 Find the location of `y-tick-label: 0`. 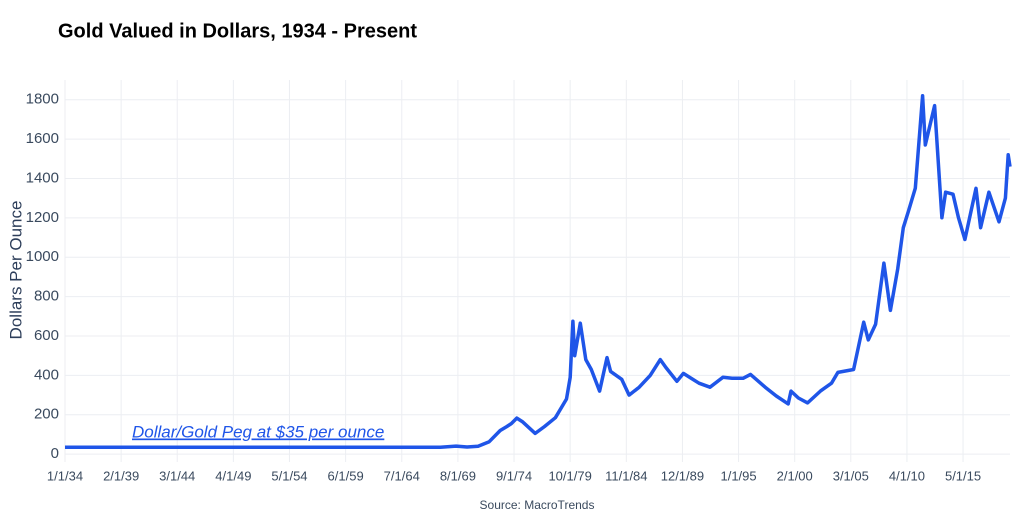

y-tick-label: 0 is located at coordinates (55, 453).